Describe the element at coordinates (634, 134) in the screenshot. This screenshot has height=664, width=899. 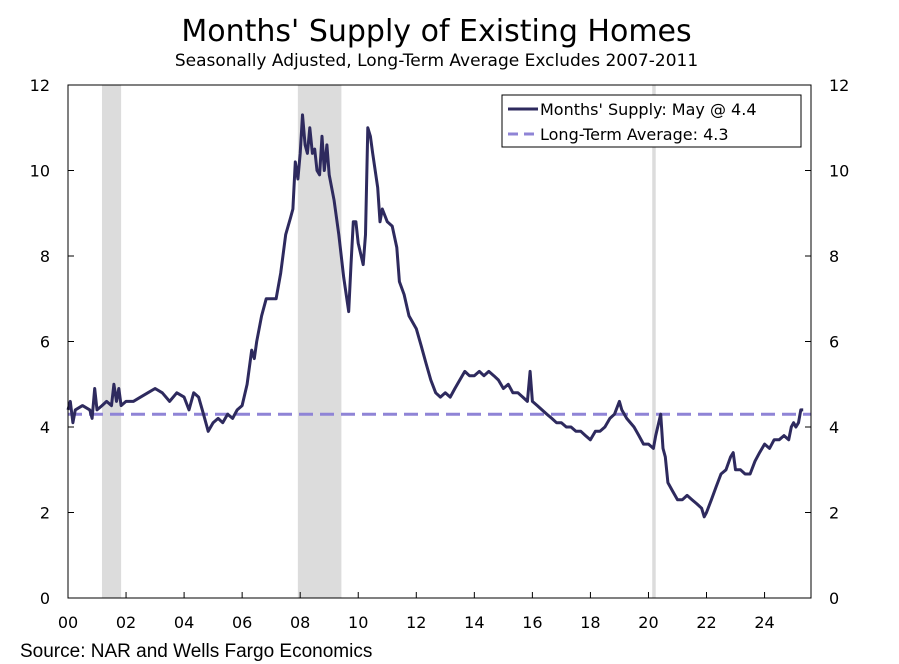
I see `legend-entry: Long-Term Average: 4.3` at that location.